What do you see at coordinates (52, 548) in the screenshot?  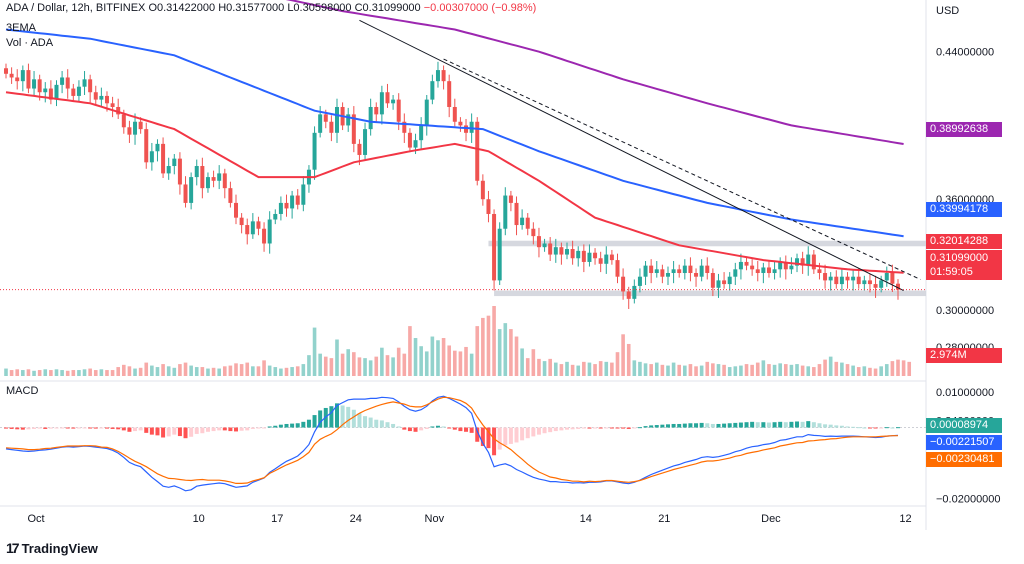 I see `tradingview-logo: 17 TradingView` at bounding box center [52, 548].